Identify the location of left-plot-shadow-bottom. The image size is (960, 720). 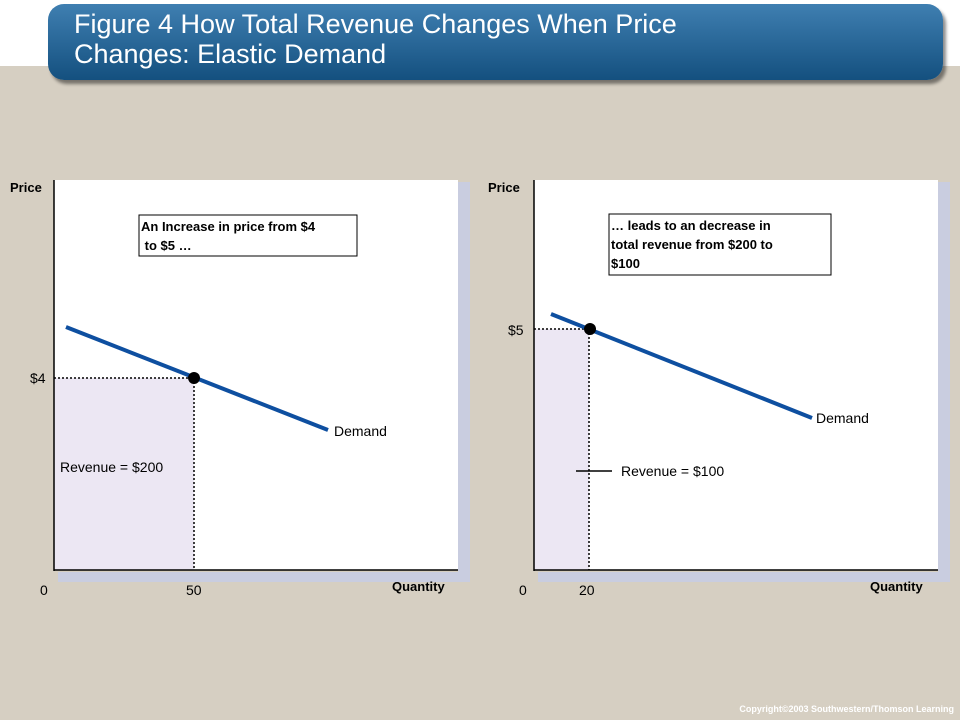
(264, 577).